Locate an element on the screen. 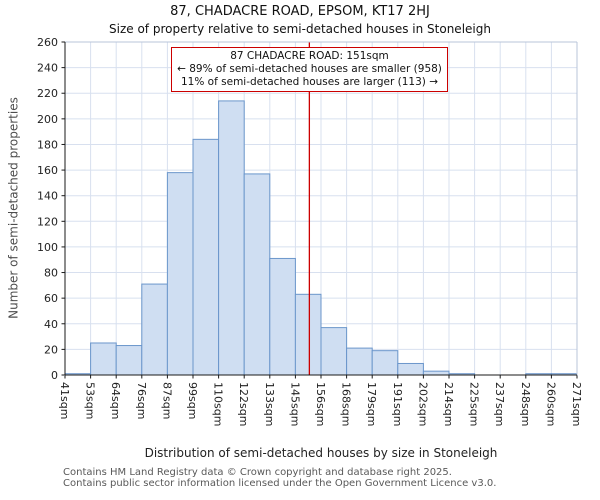 The image size is (600, 500). chart-title: 87, CHADACRE ROAD, EPSOM, KT17 2HJ is located at coordinates (300, 11).